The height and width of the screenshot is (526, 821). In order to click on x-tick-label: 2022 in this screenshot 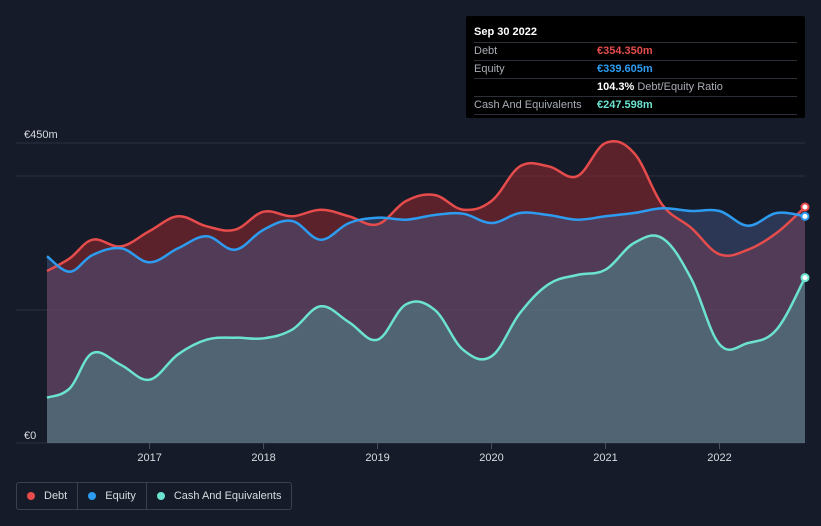, I will do `click(719, 458)`.